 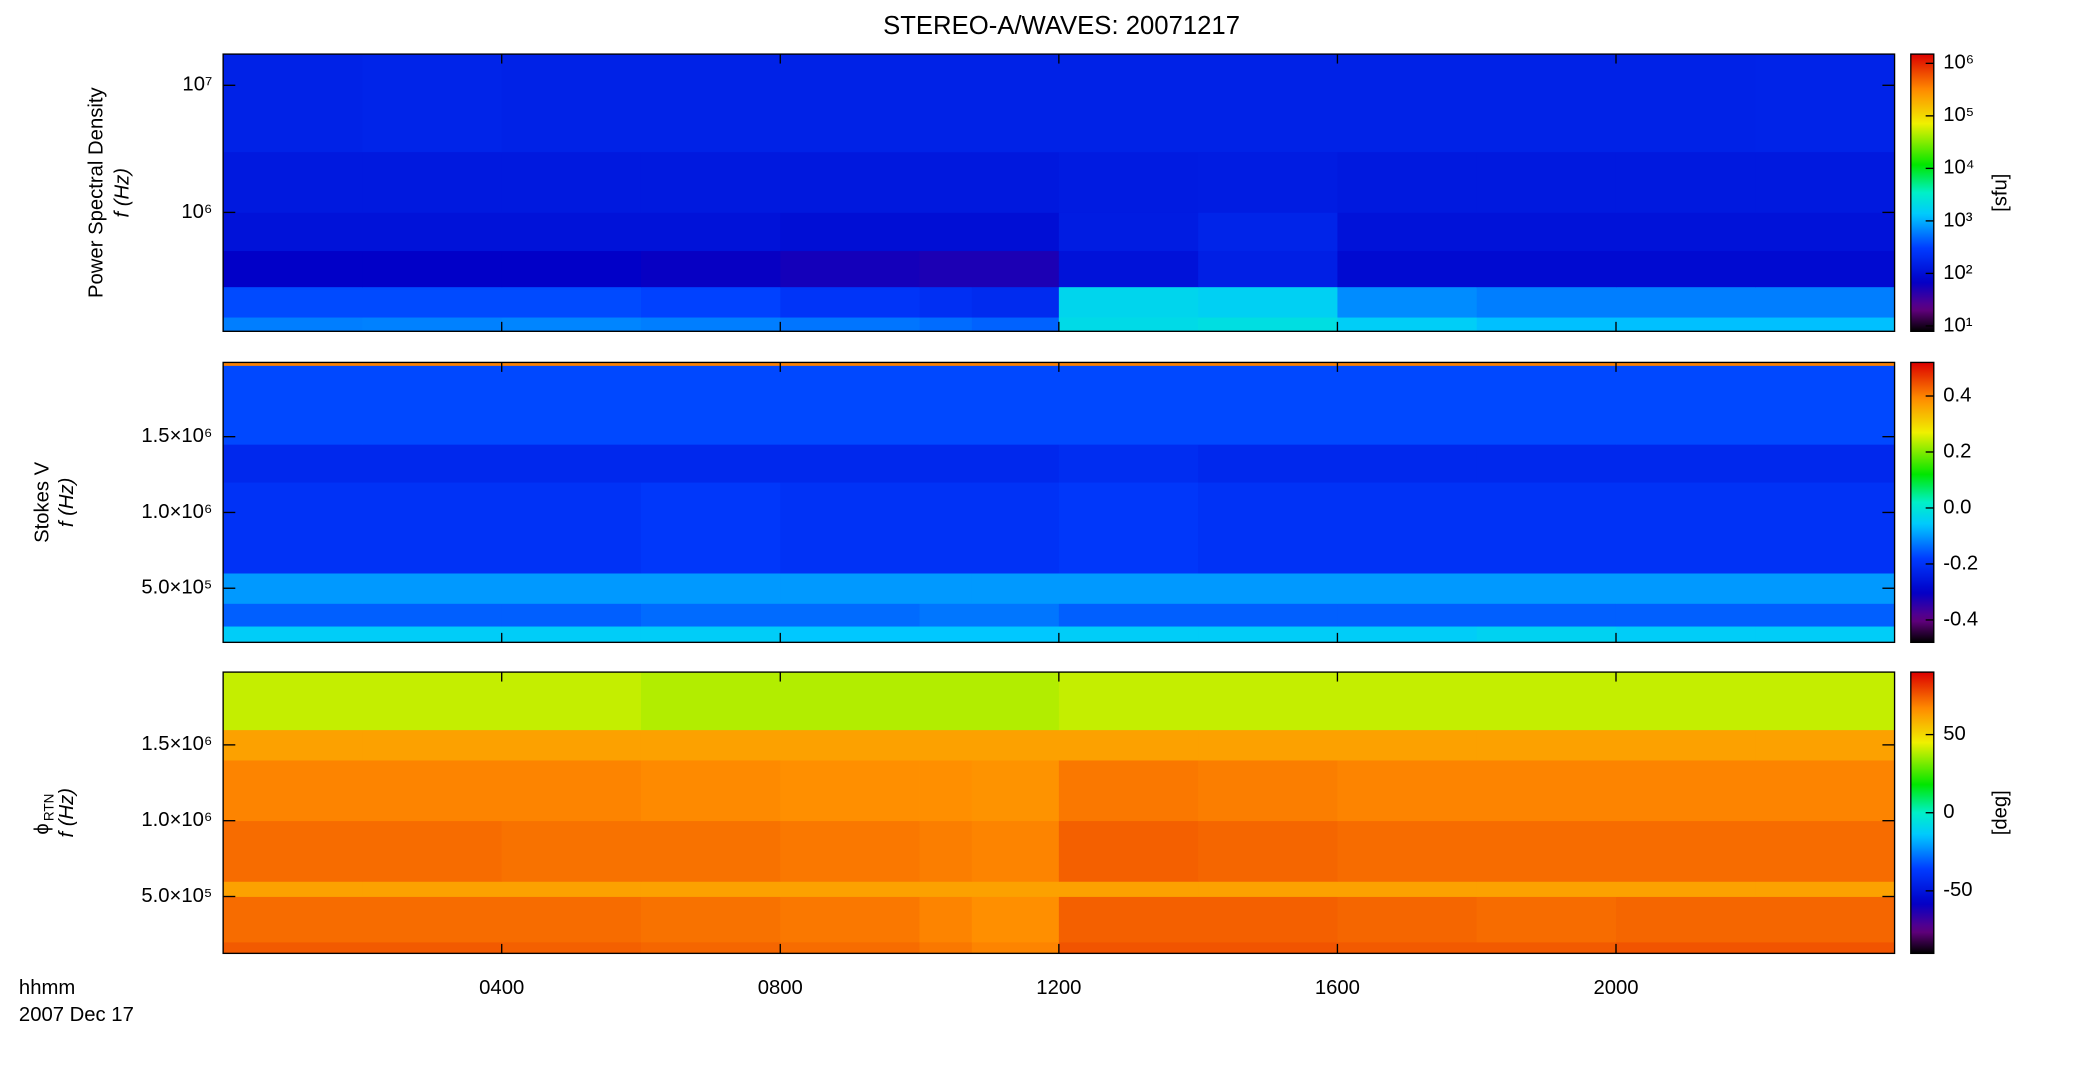 I want to click on y-tick-label: 1.5×10⁶, so click(x=176, y=436).